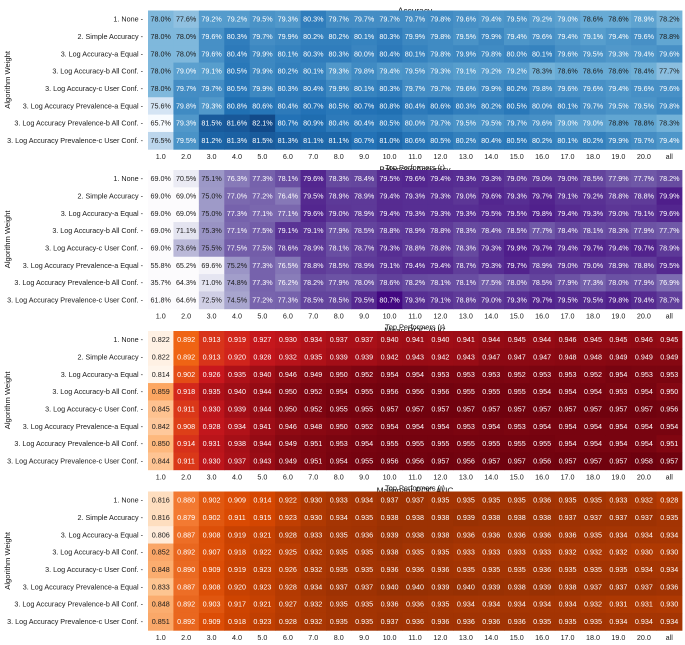 The height and width of the screenshot is (645, 685). I want to click on cell-value-label: 80.5%, so click(339, 105).